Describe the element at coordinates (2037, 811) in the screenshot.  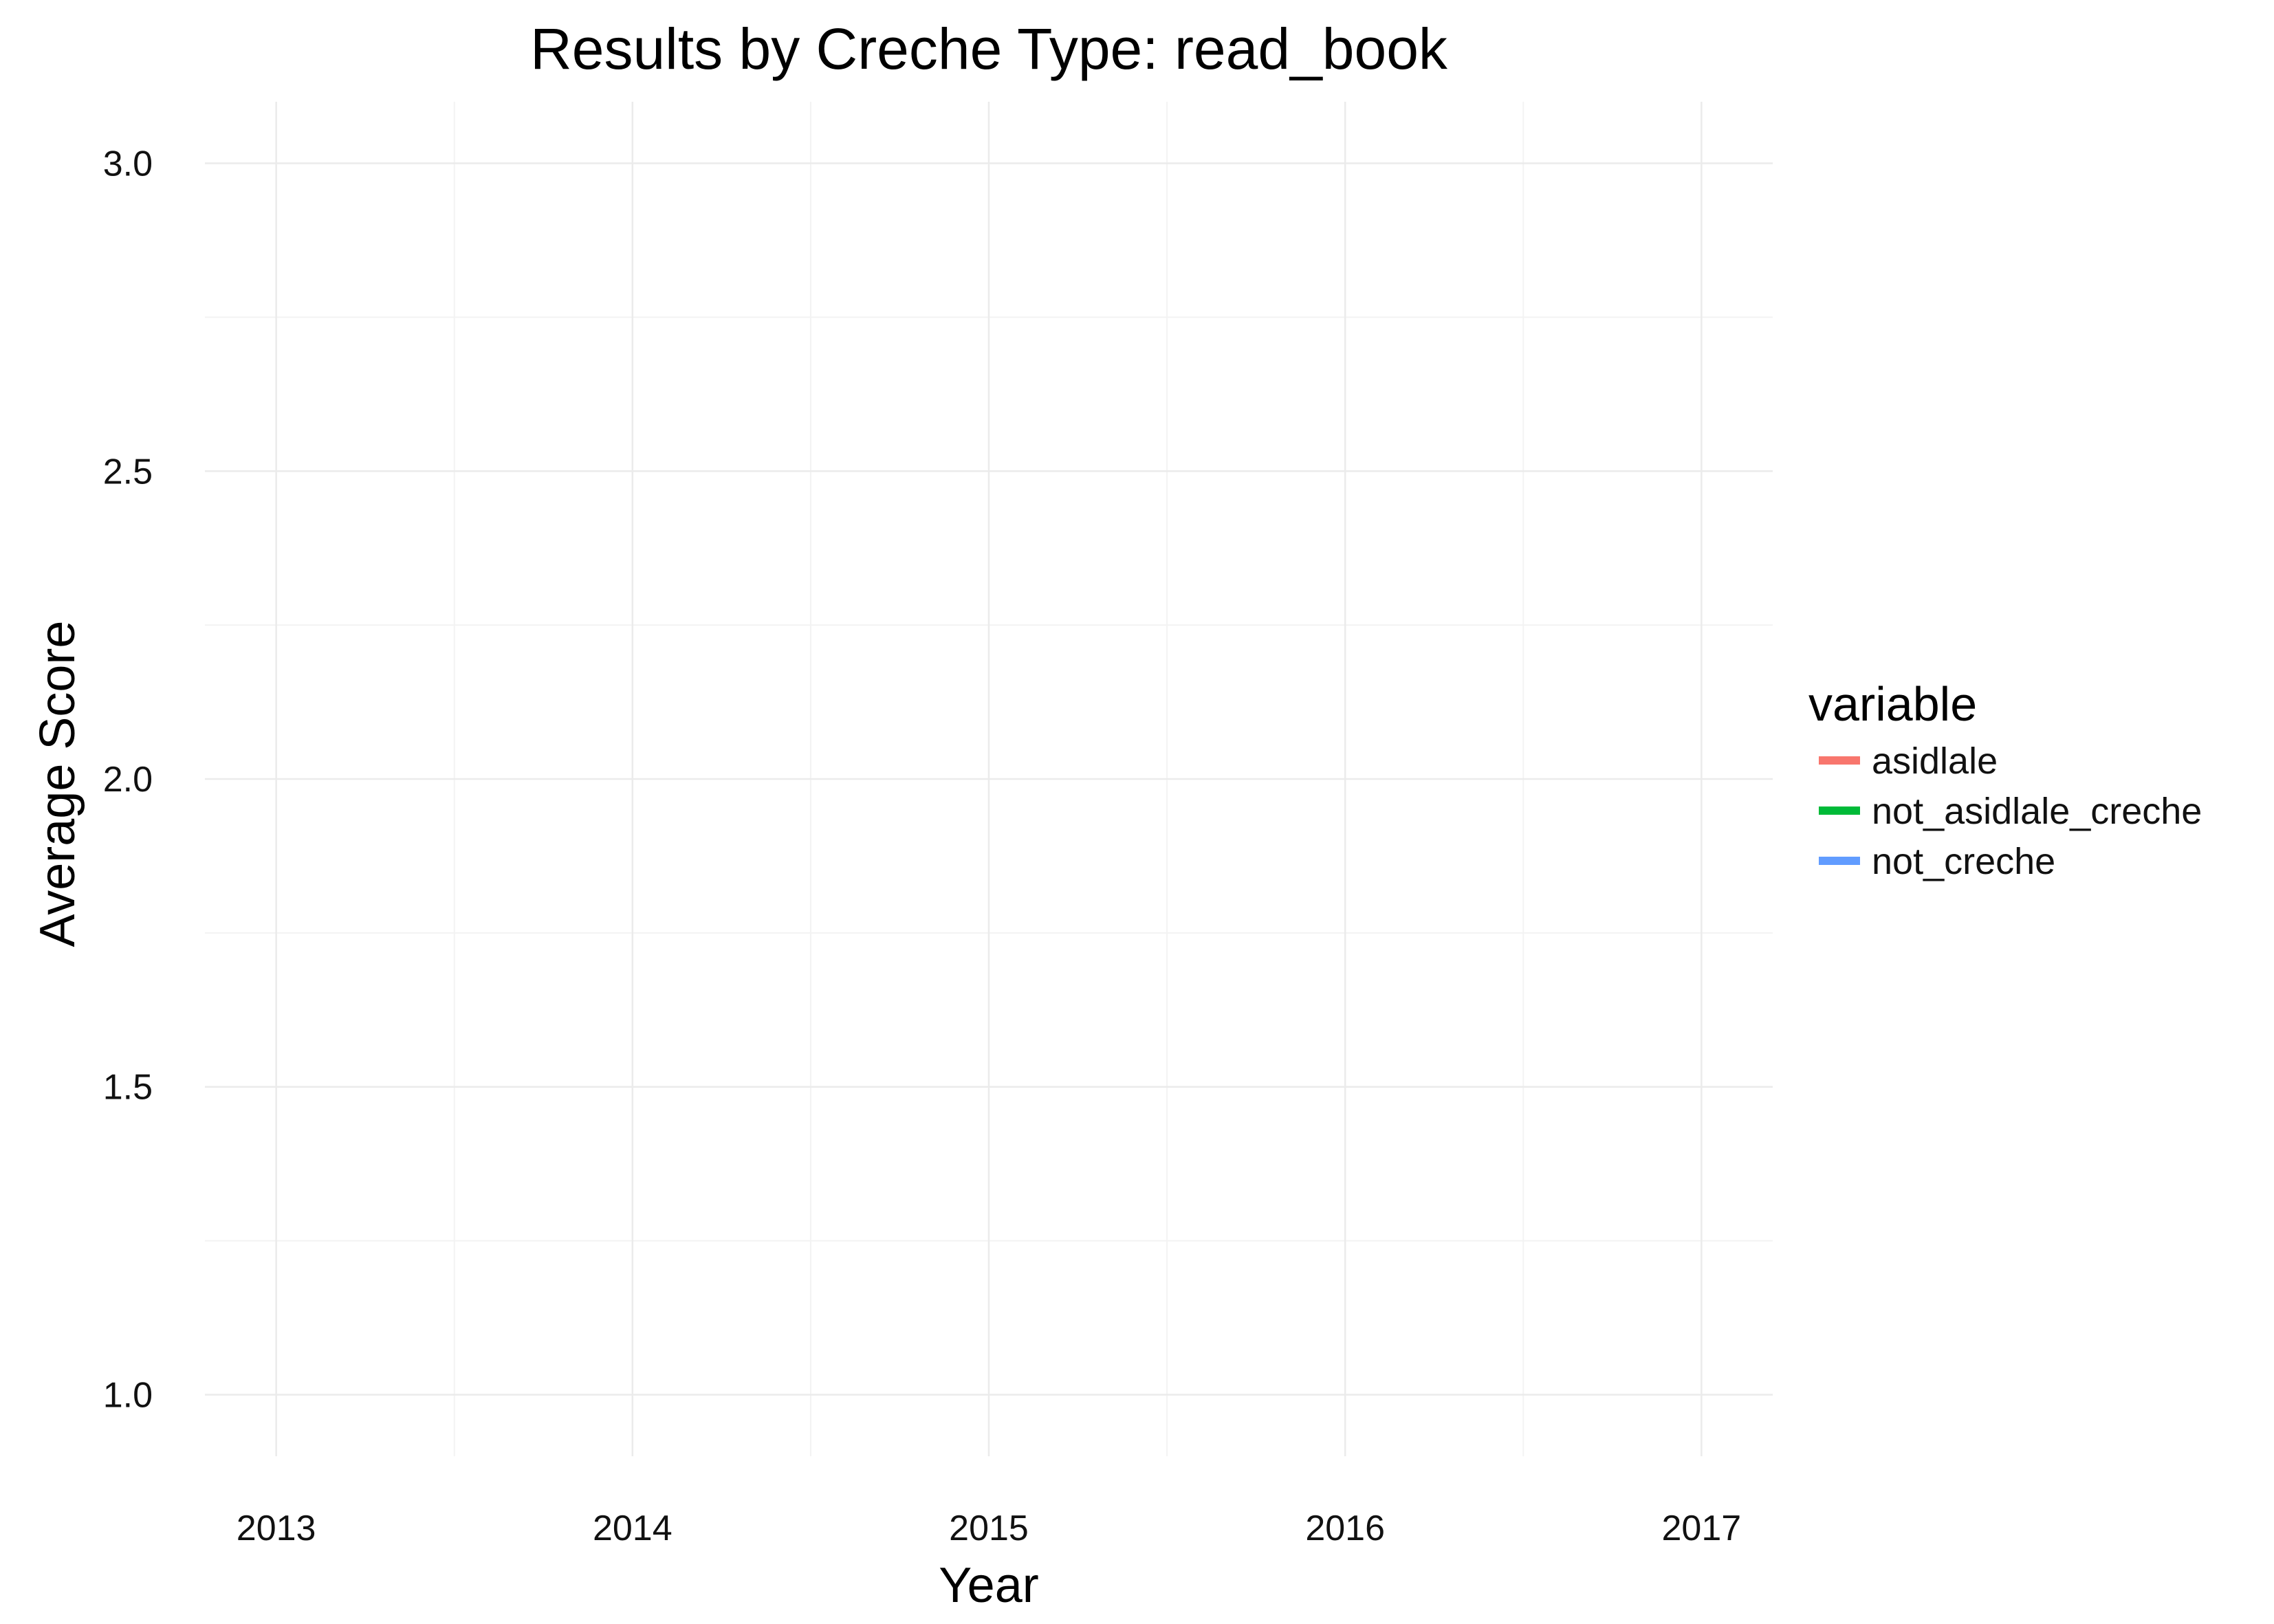
I see `legend-label: not_asidlale_creche` at that location.